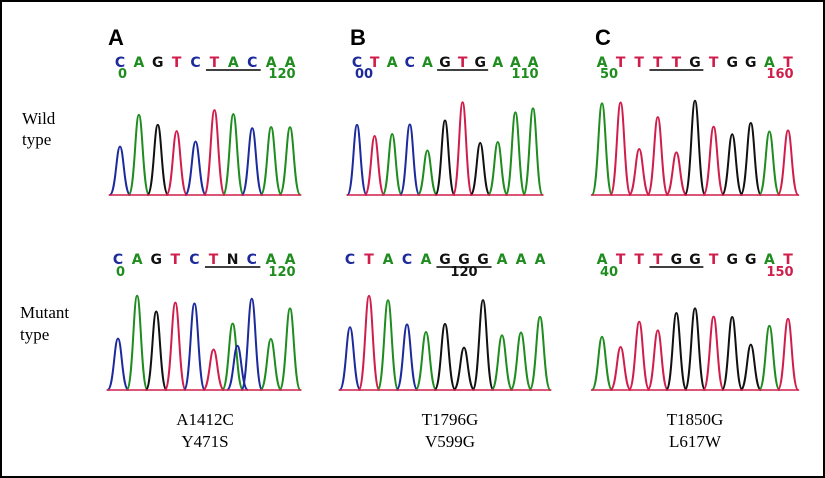 This screenshot has height=478, width=825. Describe the element at coordinates (204, 441) in the screenshot. I see `mutation-label: Y471S` at that location.